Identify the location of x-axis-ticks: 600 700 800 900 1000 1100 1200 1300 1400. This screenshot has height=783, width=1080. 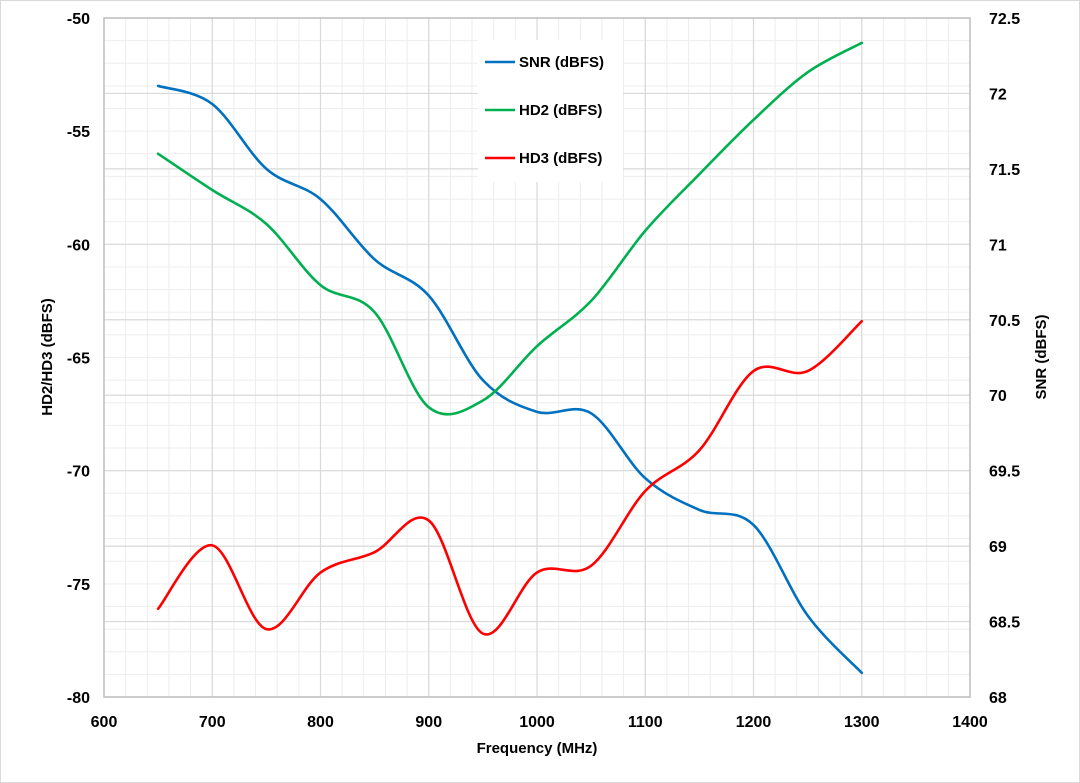
(539, 722).